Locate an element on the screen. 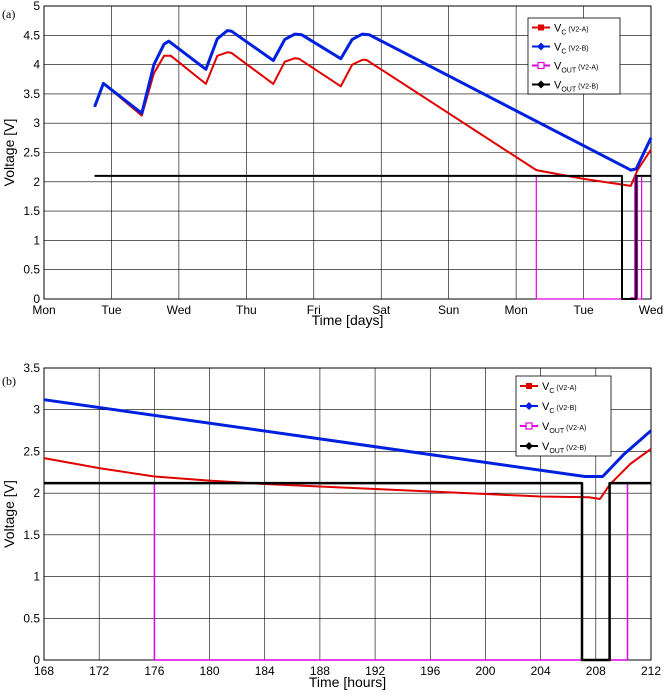 This screenshot has height=694, width=665. x-tick-label: Sat is located at coordinates (381, 310).